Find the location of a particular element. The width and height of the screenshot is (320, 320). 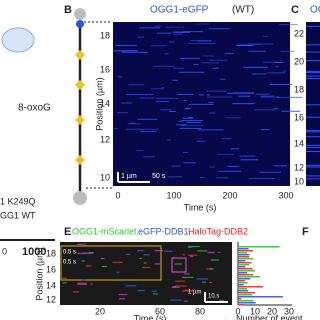

label: HaloTag-DDB2 is located at coordinates (218, 231).